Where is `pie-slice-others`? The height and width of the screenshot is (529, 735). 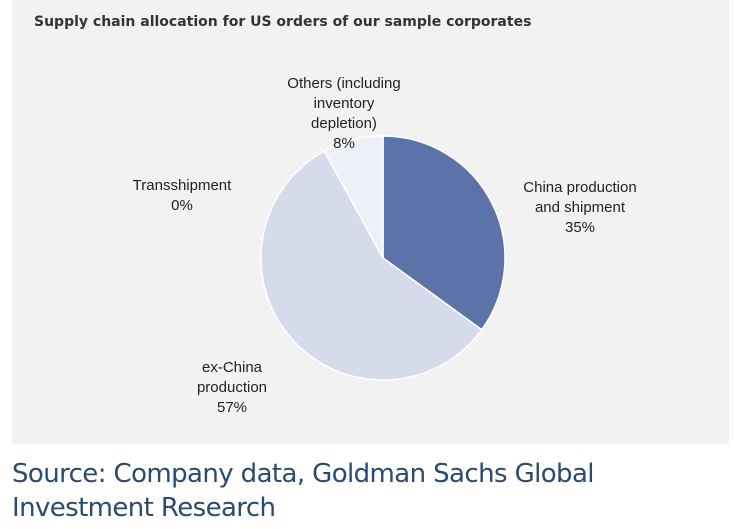 pie-slice-others is located at coordinates (353, 197).